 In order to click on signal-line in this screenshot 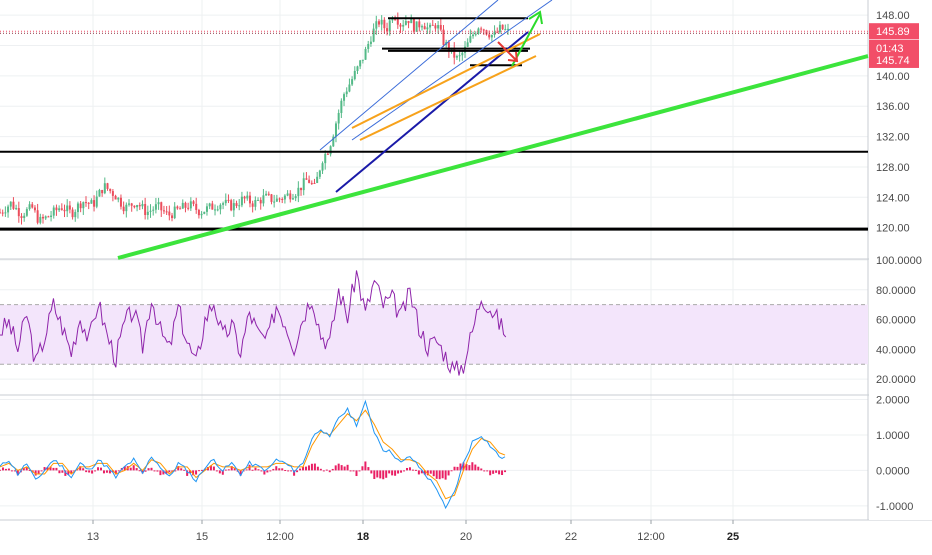, I will do `click(253, 454)`.